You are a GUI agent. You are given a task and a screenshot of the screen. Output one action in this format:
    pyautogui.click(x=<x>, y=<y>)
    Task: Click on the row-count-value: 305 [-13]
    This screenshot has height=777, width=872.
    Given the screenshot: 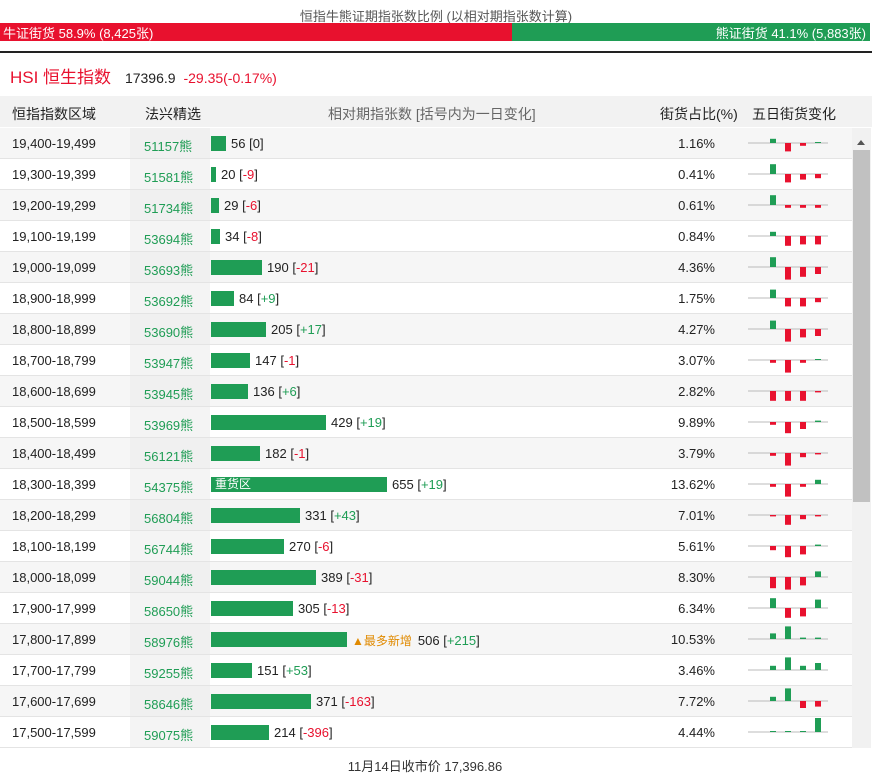 What is the action you would take?
    pyautogui.click(x=324, y=608)
    